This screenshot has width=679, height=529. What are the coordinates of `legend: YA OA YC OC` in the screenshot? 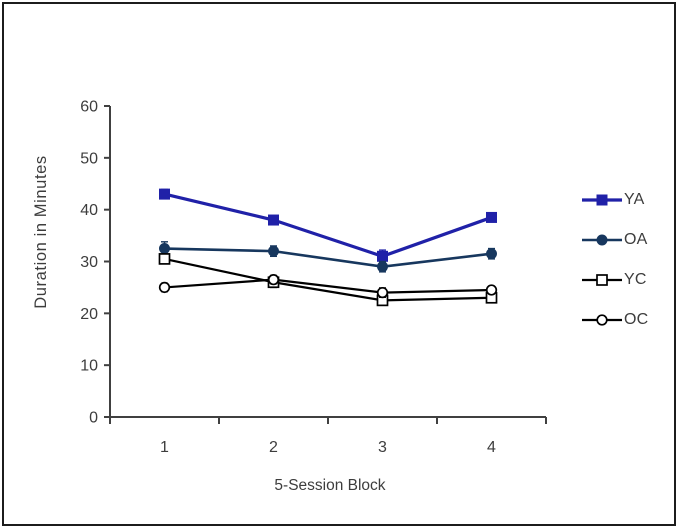 It's located at (615, 270).